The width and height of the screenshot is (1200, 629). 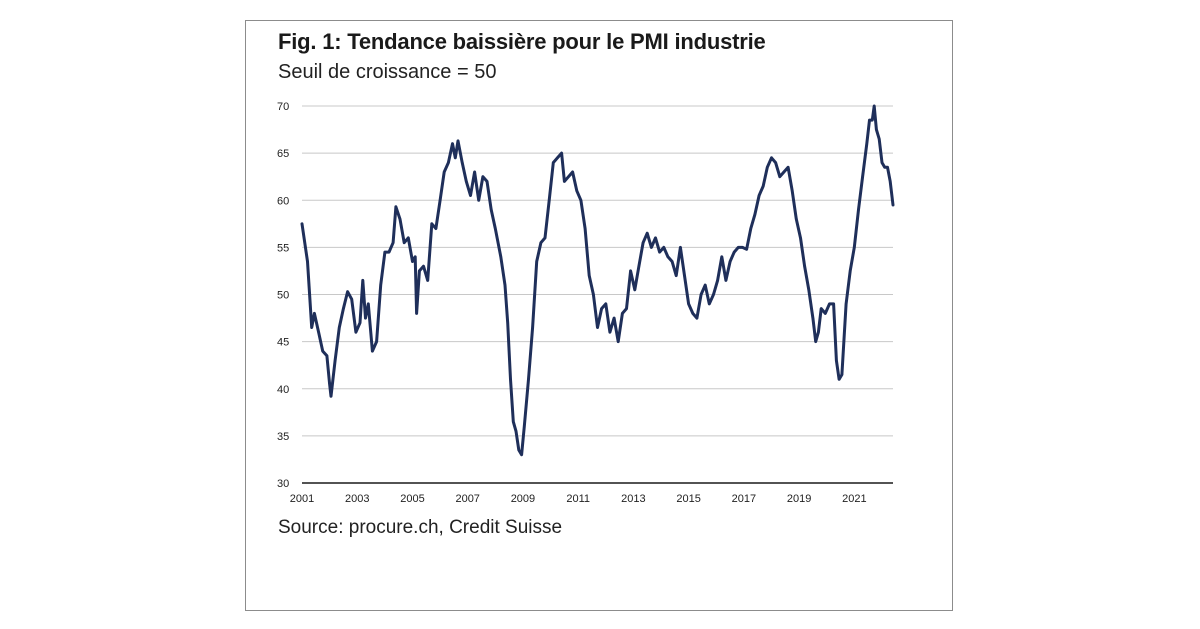 What do you see at coordinates (302, 499) in the screenshot?
I see `x-tick-label: 2001` at bounding box center [302, 499].